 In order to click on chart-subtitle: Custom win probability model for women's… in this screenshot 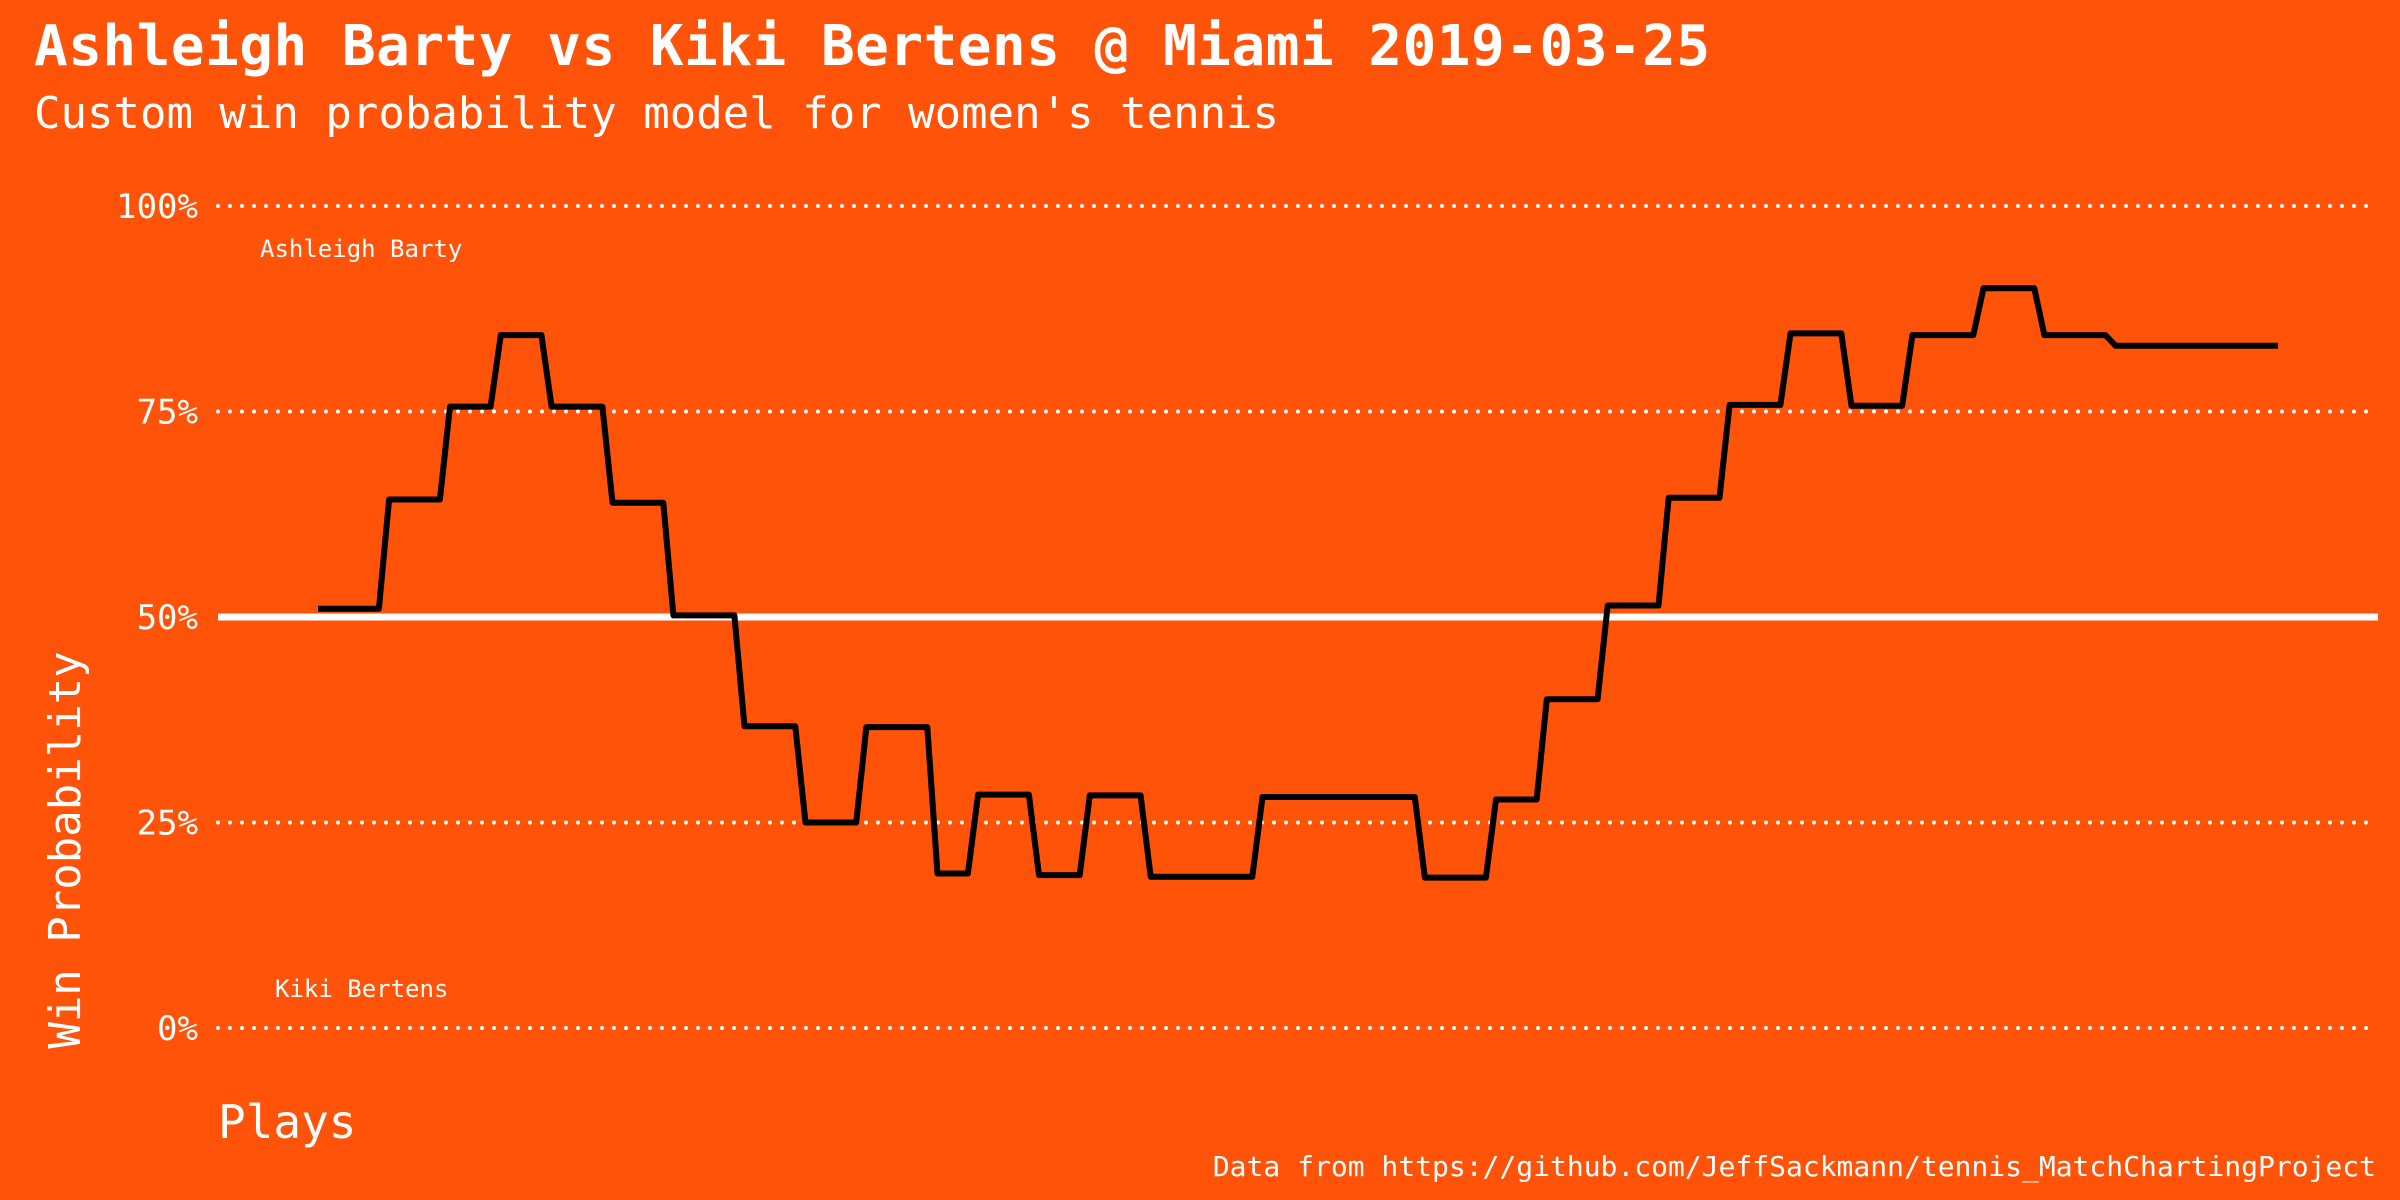, I will do `click(657, 113)`.